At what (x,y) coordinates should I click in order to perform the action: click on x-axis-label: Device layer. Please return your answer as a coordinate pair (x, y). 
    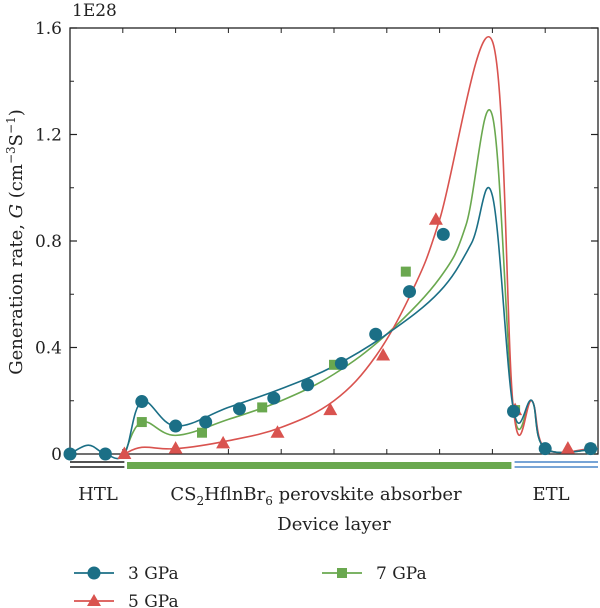
    Looking at the image, I should click on (334, 524).